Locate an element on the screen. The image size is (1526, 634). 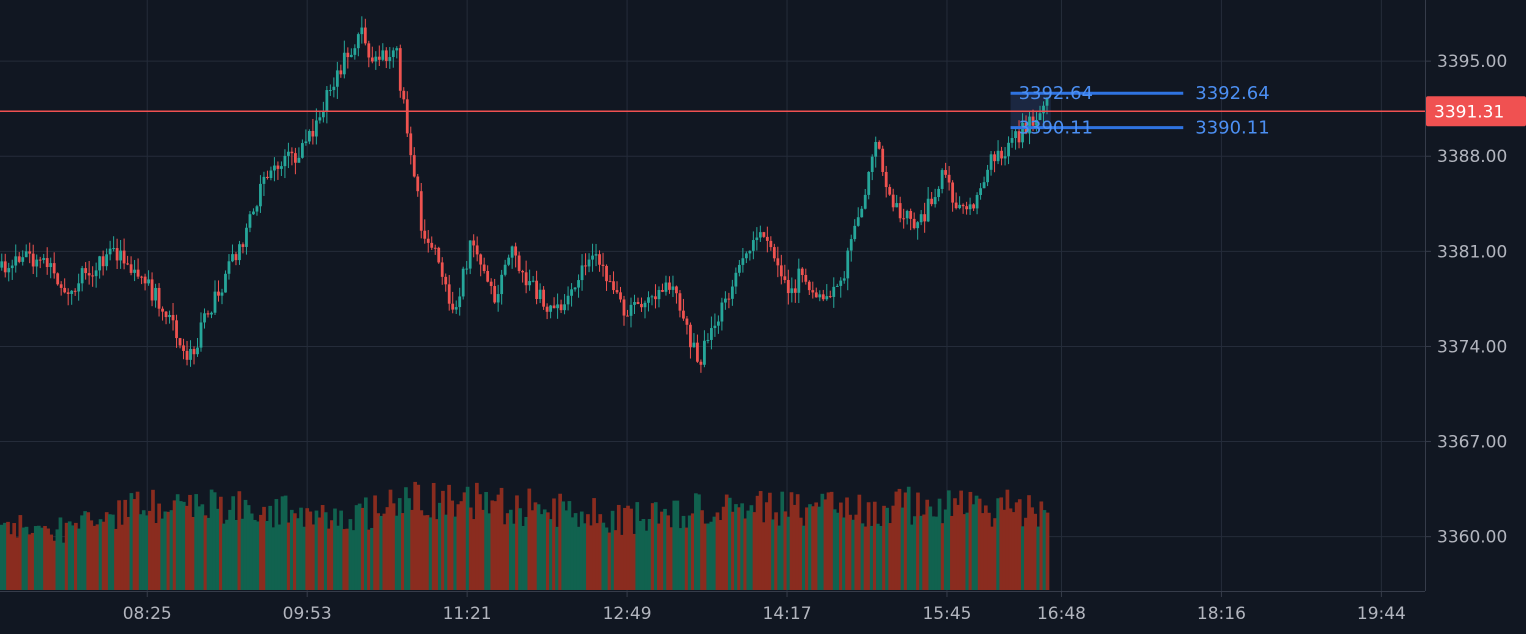
price-level-label-left: 3392.64 is located at coordinates (1056, 93).